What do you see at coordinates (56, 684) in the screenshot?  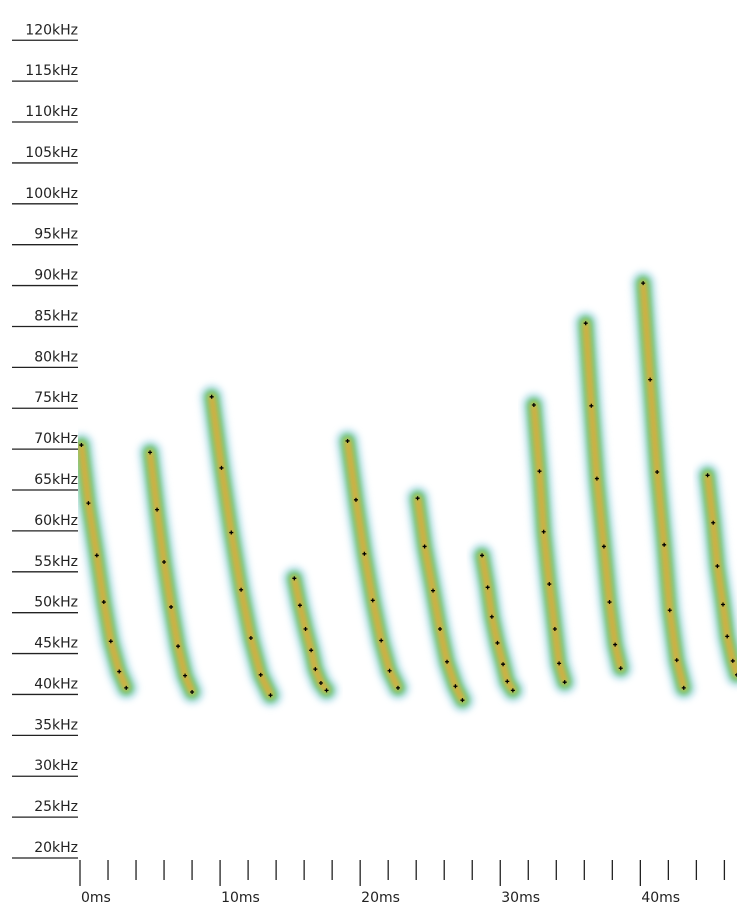 I see `y-tick-label: 40kHz` at bounding box center [56, 684].